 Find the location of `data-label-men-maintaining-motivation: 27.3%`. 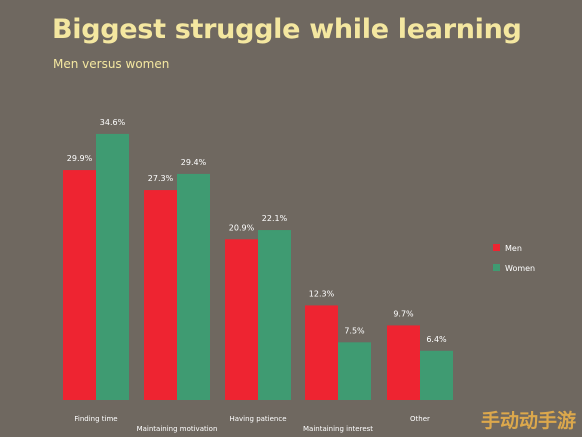

data-label-men-maintaining-motivation: 27.3% is located at coordinates (161, 178).